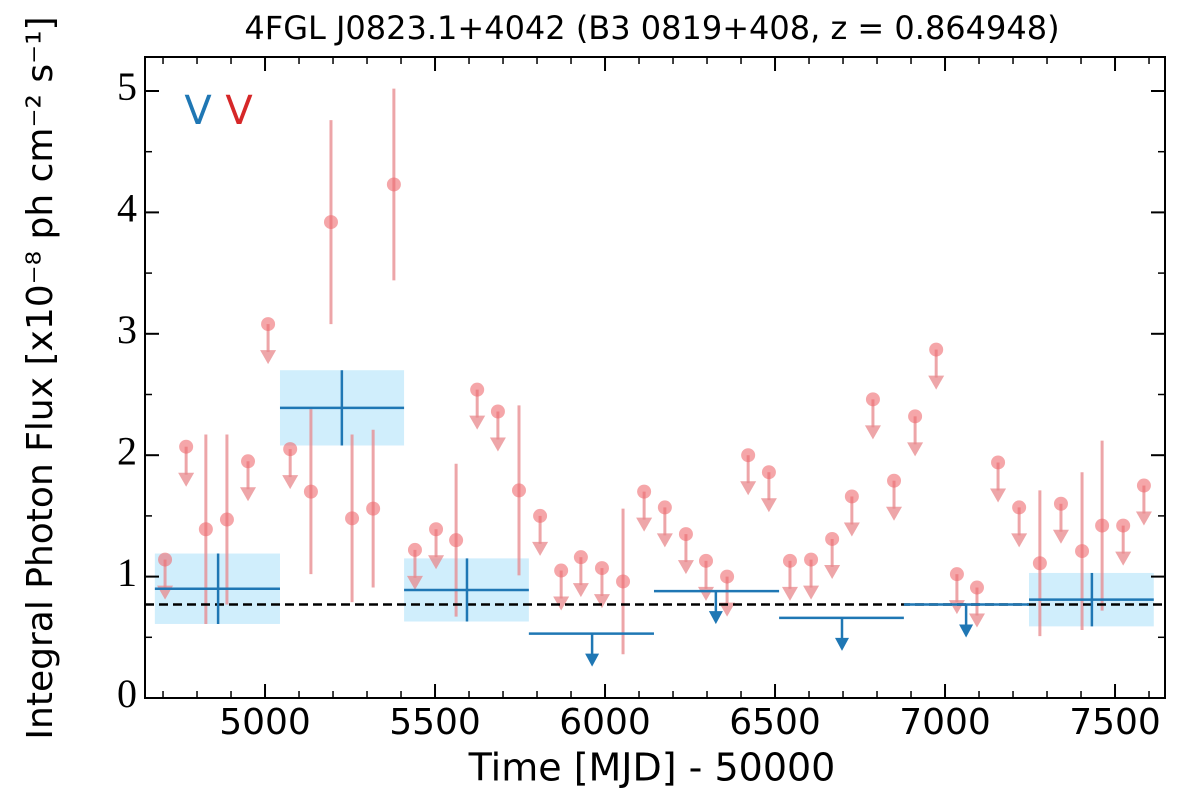  What do you see at coordinates (127, 572) in the screenshot?
I see `y-tick-label: 1` at bounding box center [127, 572].